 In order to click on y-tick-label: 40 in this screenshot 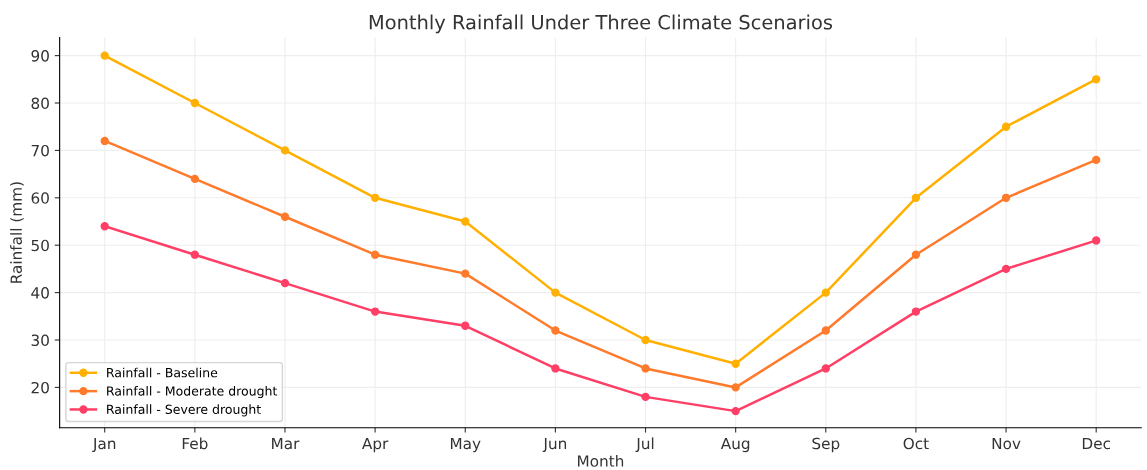, I will do `click(40, 293)`.